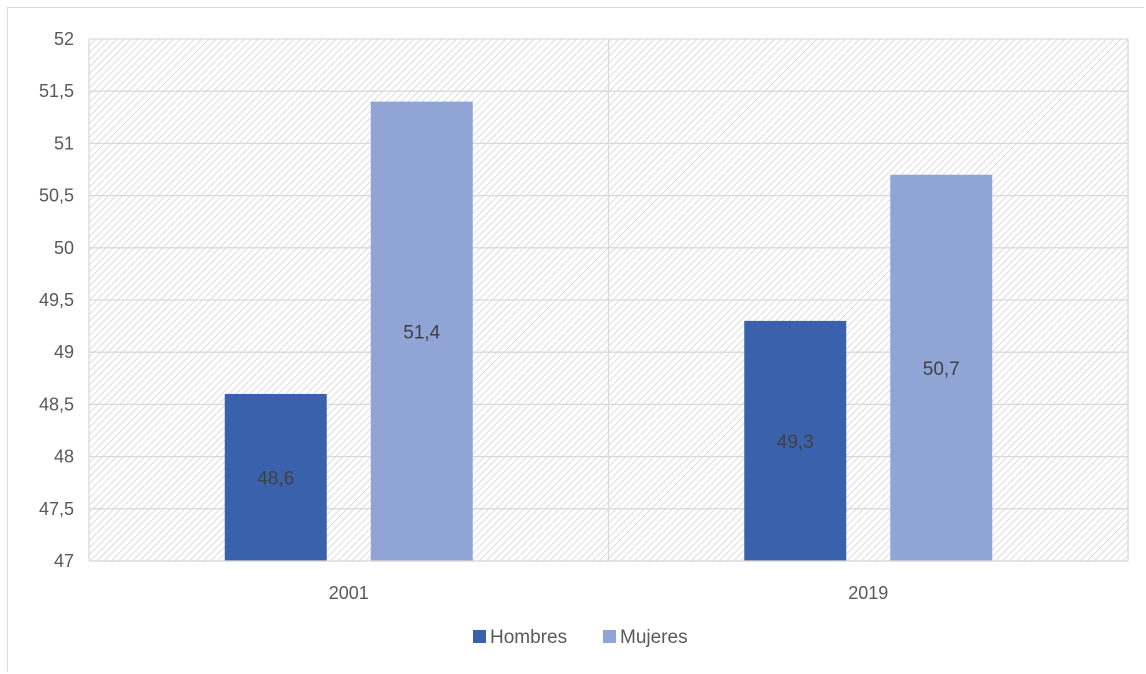 The image size is (1146, 674). What do you see at coordinates (528, 637) in the screenshot?
I see `legend-label: Hombres` at bounding box center [528, 637].